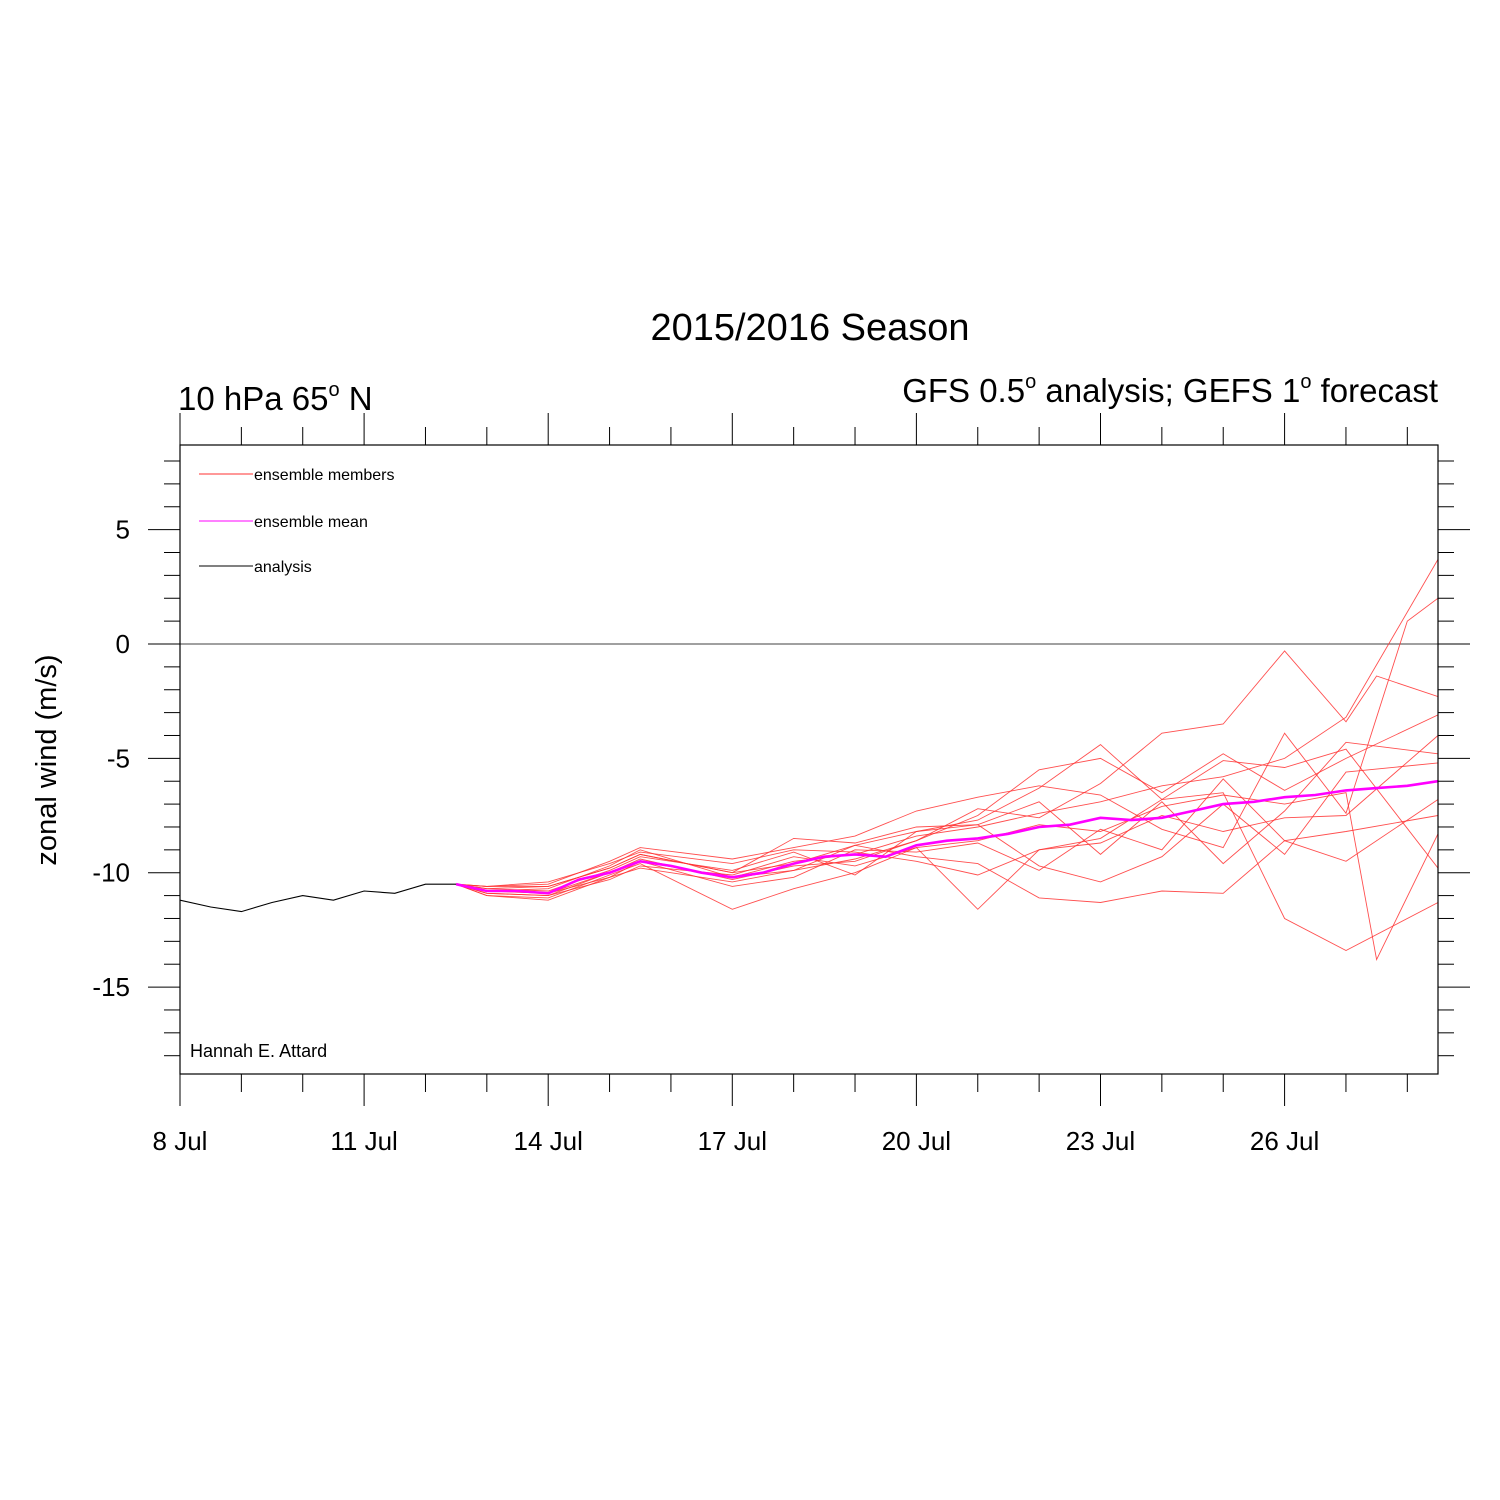 This screenshot has height=1500, width=1500. What do you see at coordinates (916, 1141) in the screenshot?
I see `x-tick-label: 20 Jul` at bounding box center [916, 1141].